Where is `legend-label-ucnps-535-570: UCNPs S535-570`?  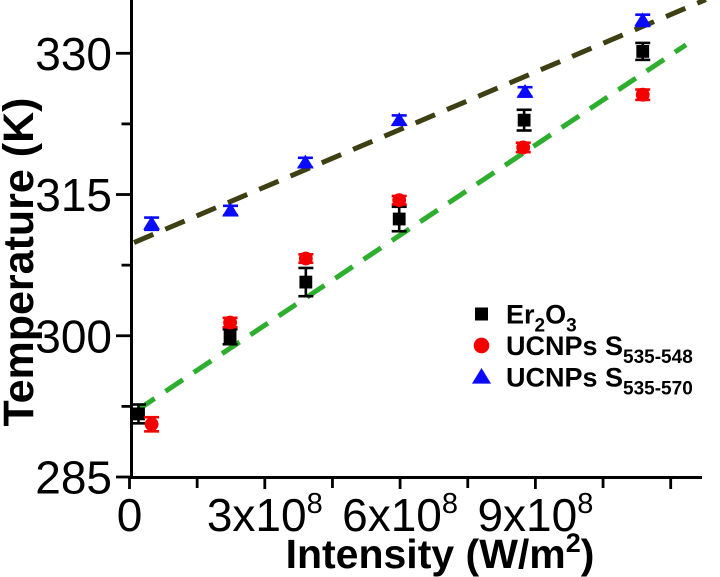
legend-label-ucnps-535-570: UCNPs S535-570 is located at coordinates (599, 381).